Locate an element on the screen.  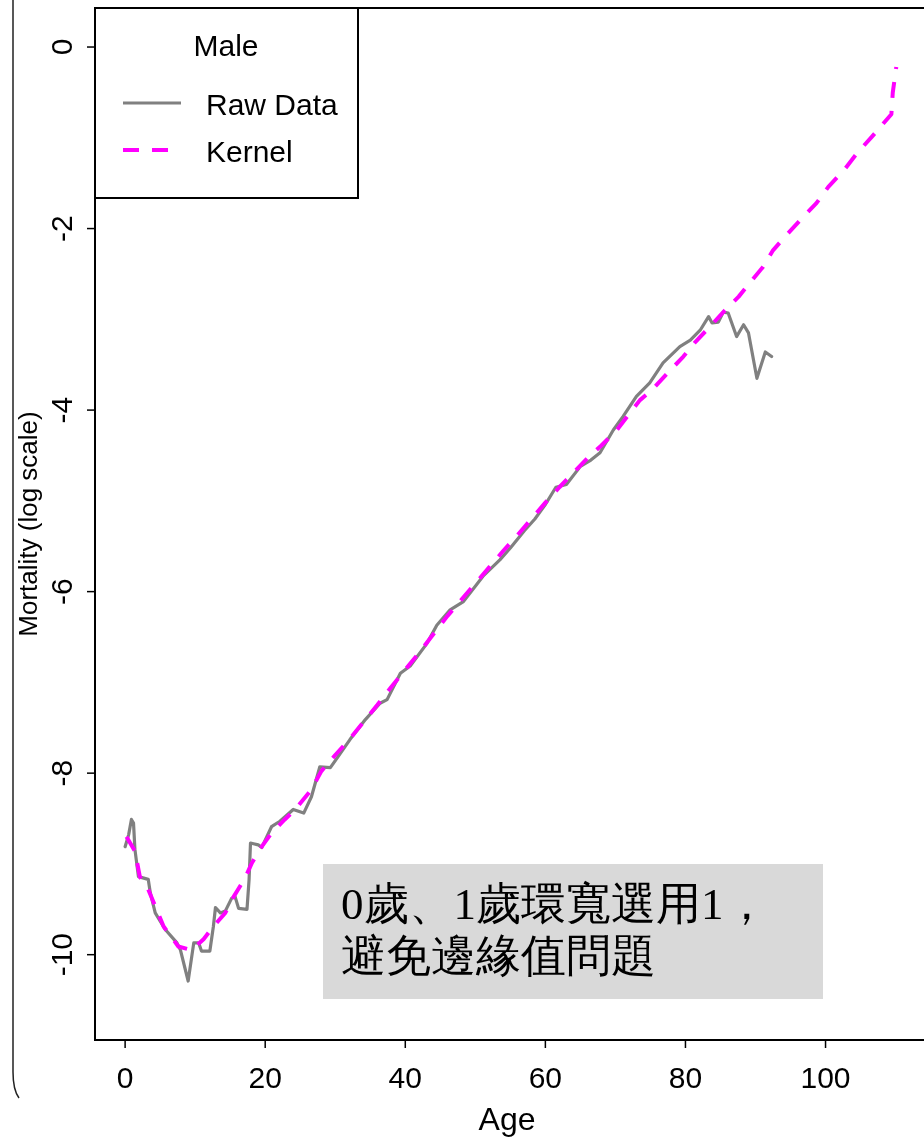
annotation: 0歲、1歲環寬選用1，避免邊緣值問題 is located at coordinates (555, 930).